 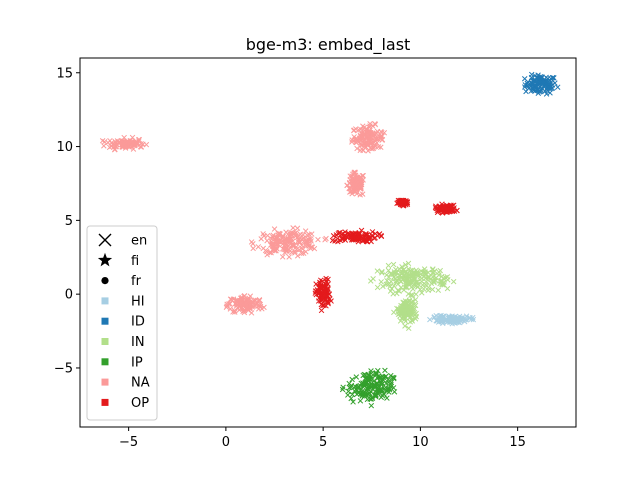 What do you see at coordinates (140, 383) in the screenshot?
I see `legend-label: NA` at bounding box center [140, 383].